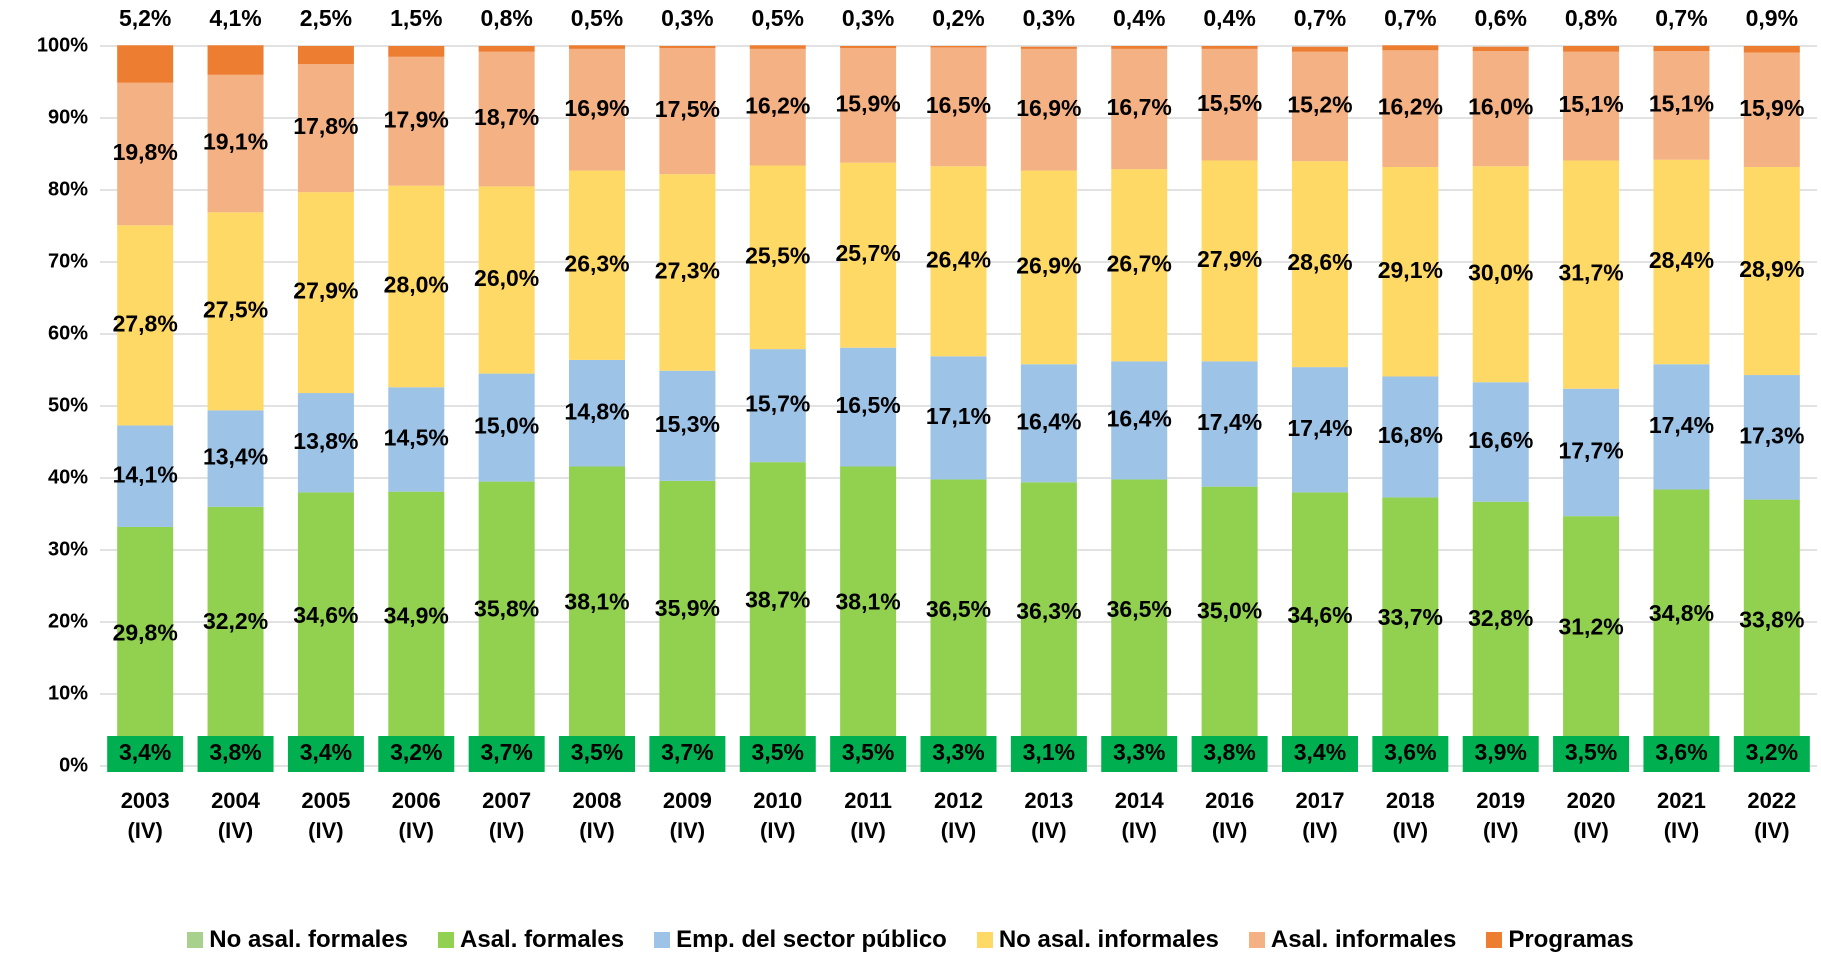 This screenshot has width=1821, height=958. I want to click on data-label: 3,5%, so click(778, 752).